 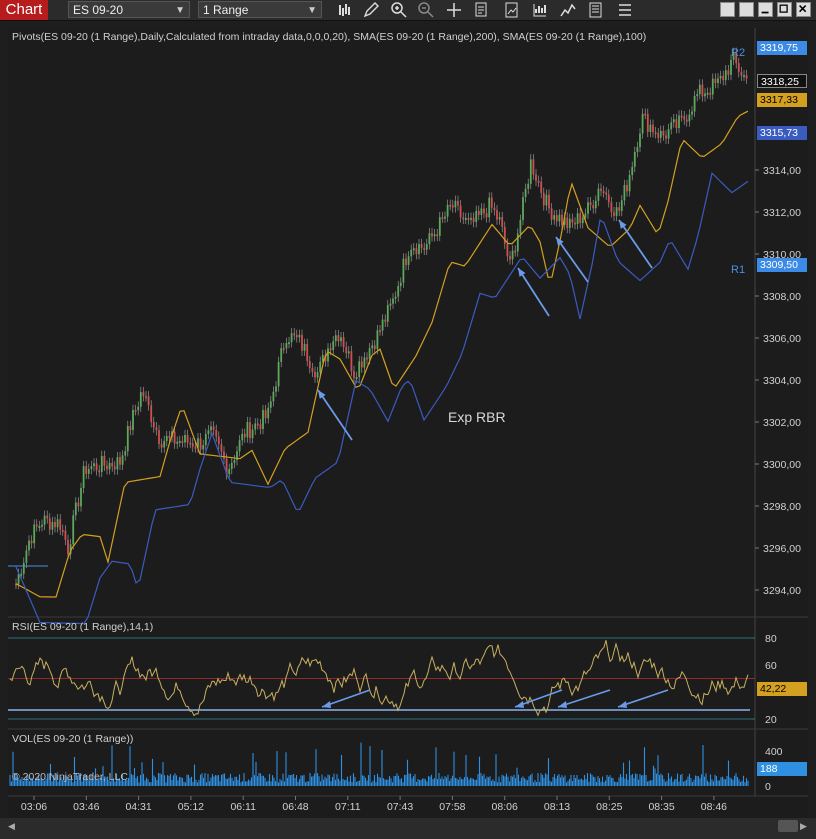 What do you see at coordinates (560, 241) in the screenshot?
I see `arrow-head` at bounding box center [560, 241].